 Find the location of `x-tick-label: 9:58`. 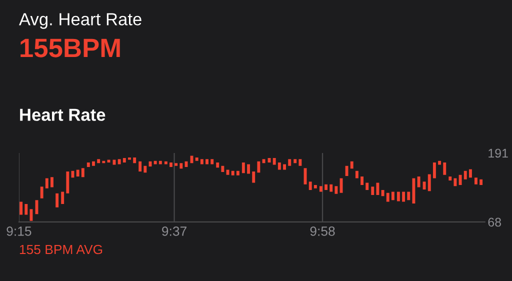

x-tick-label: 9:58 is located at coordinates (322, 231).